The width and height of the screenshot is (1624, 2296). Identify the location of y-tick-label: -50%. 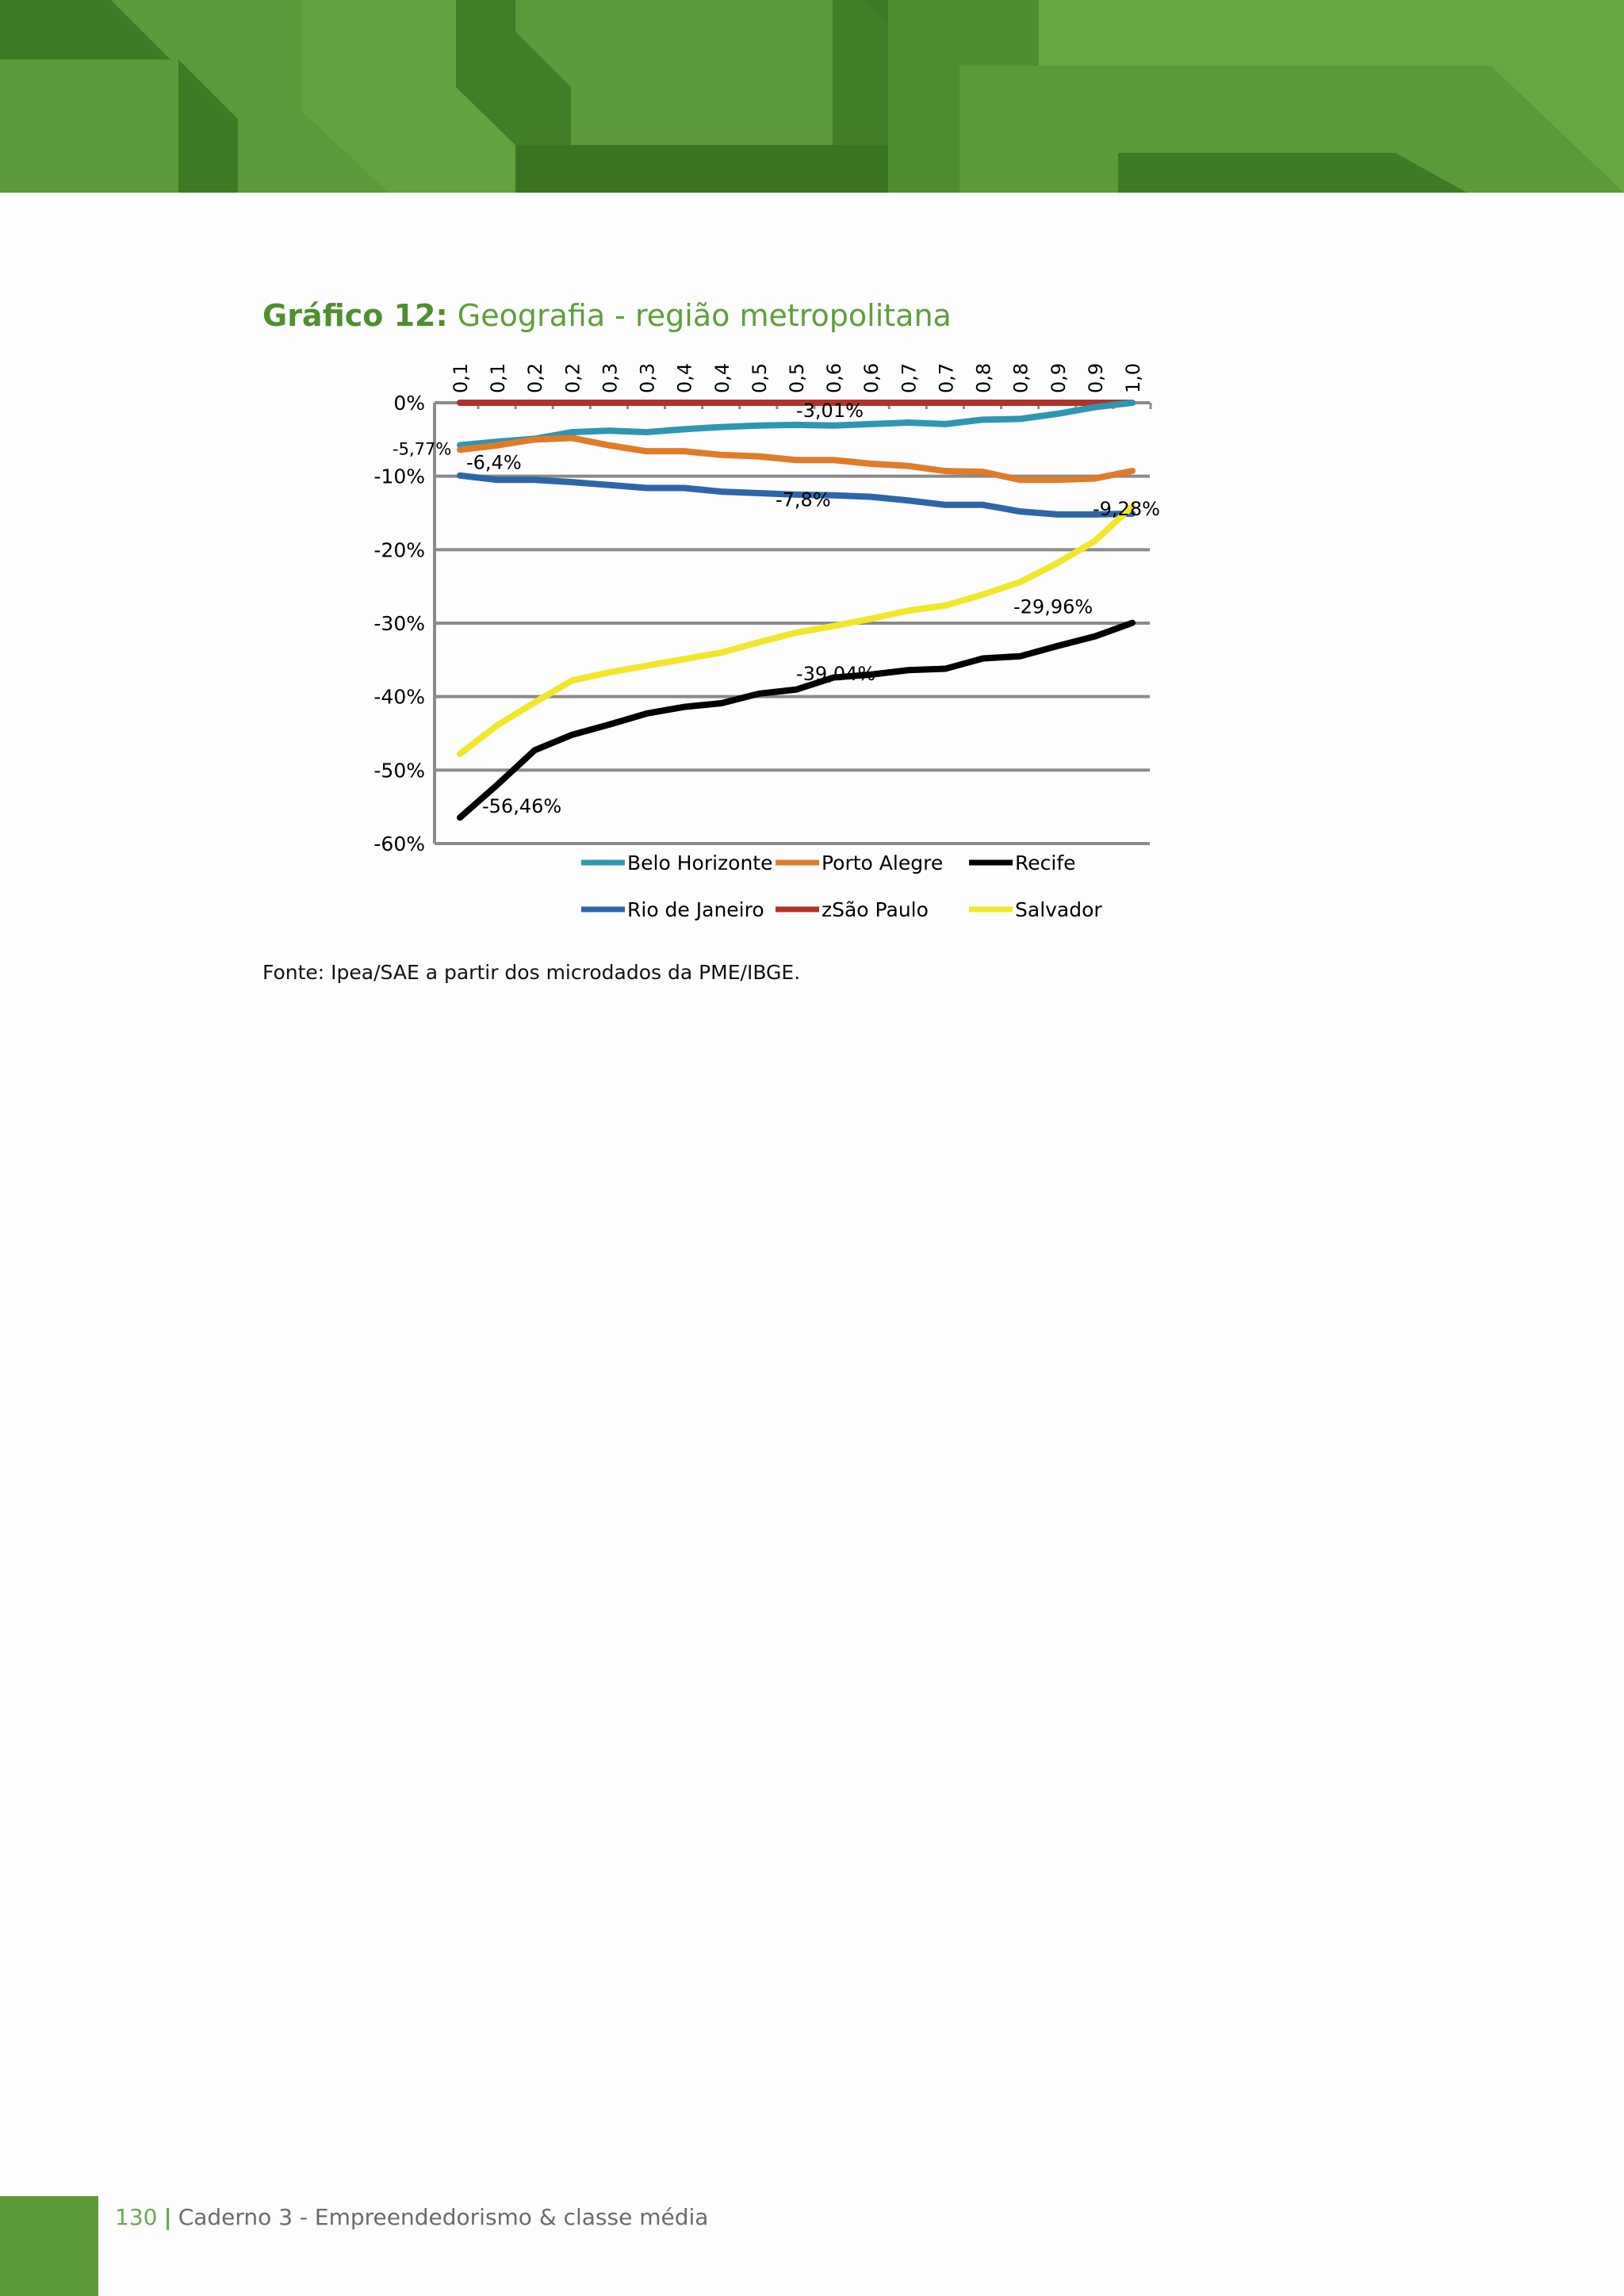
(399, 770).